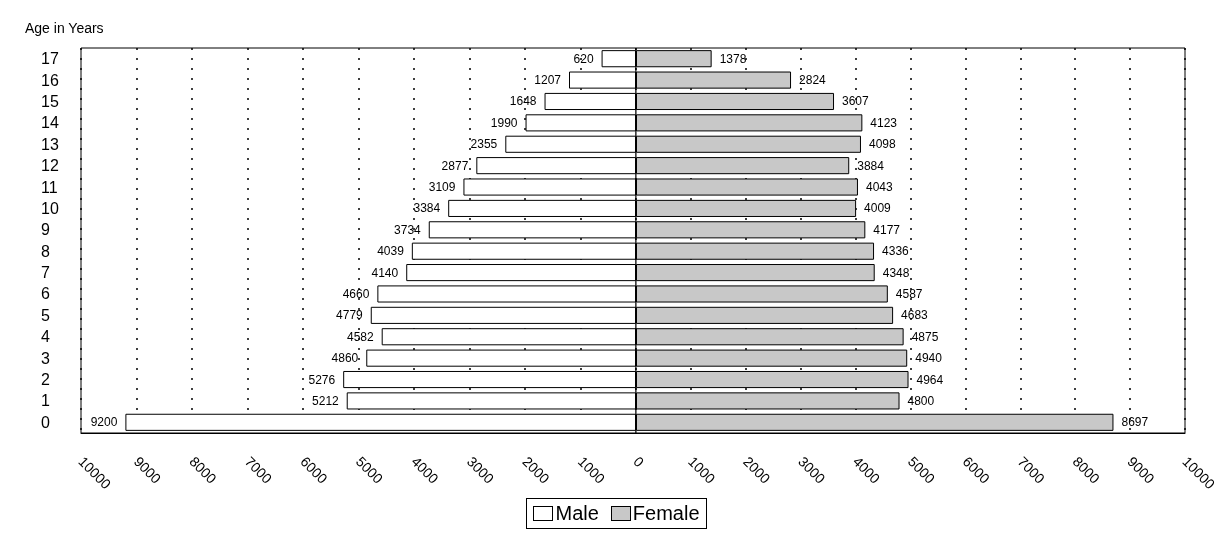 This screenshot has width=1225, height=556. What do you see at coordinates (577, 513) in the screenshot?
I see `legend-label: Male` at bounding box center [577, 513].